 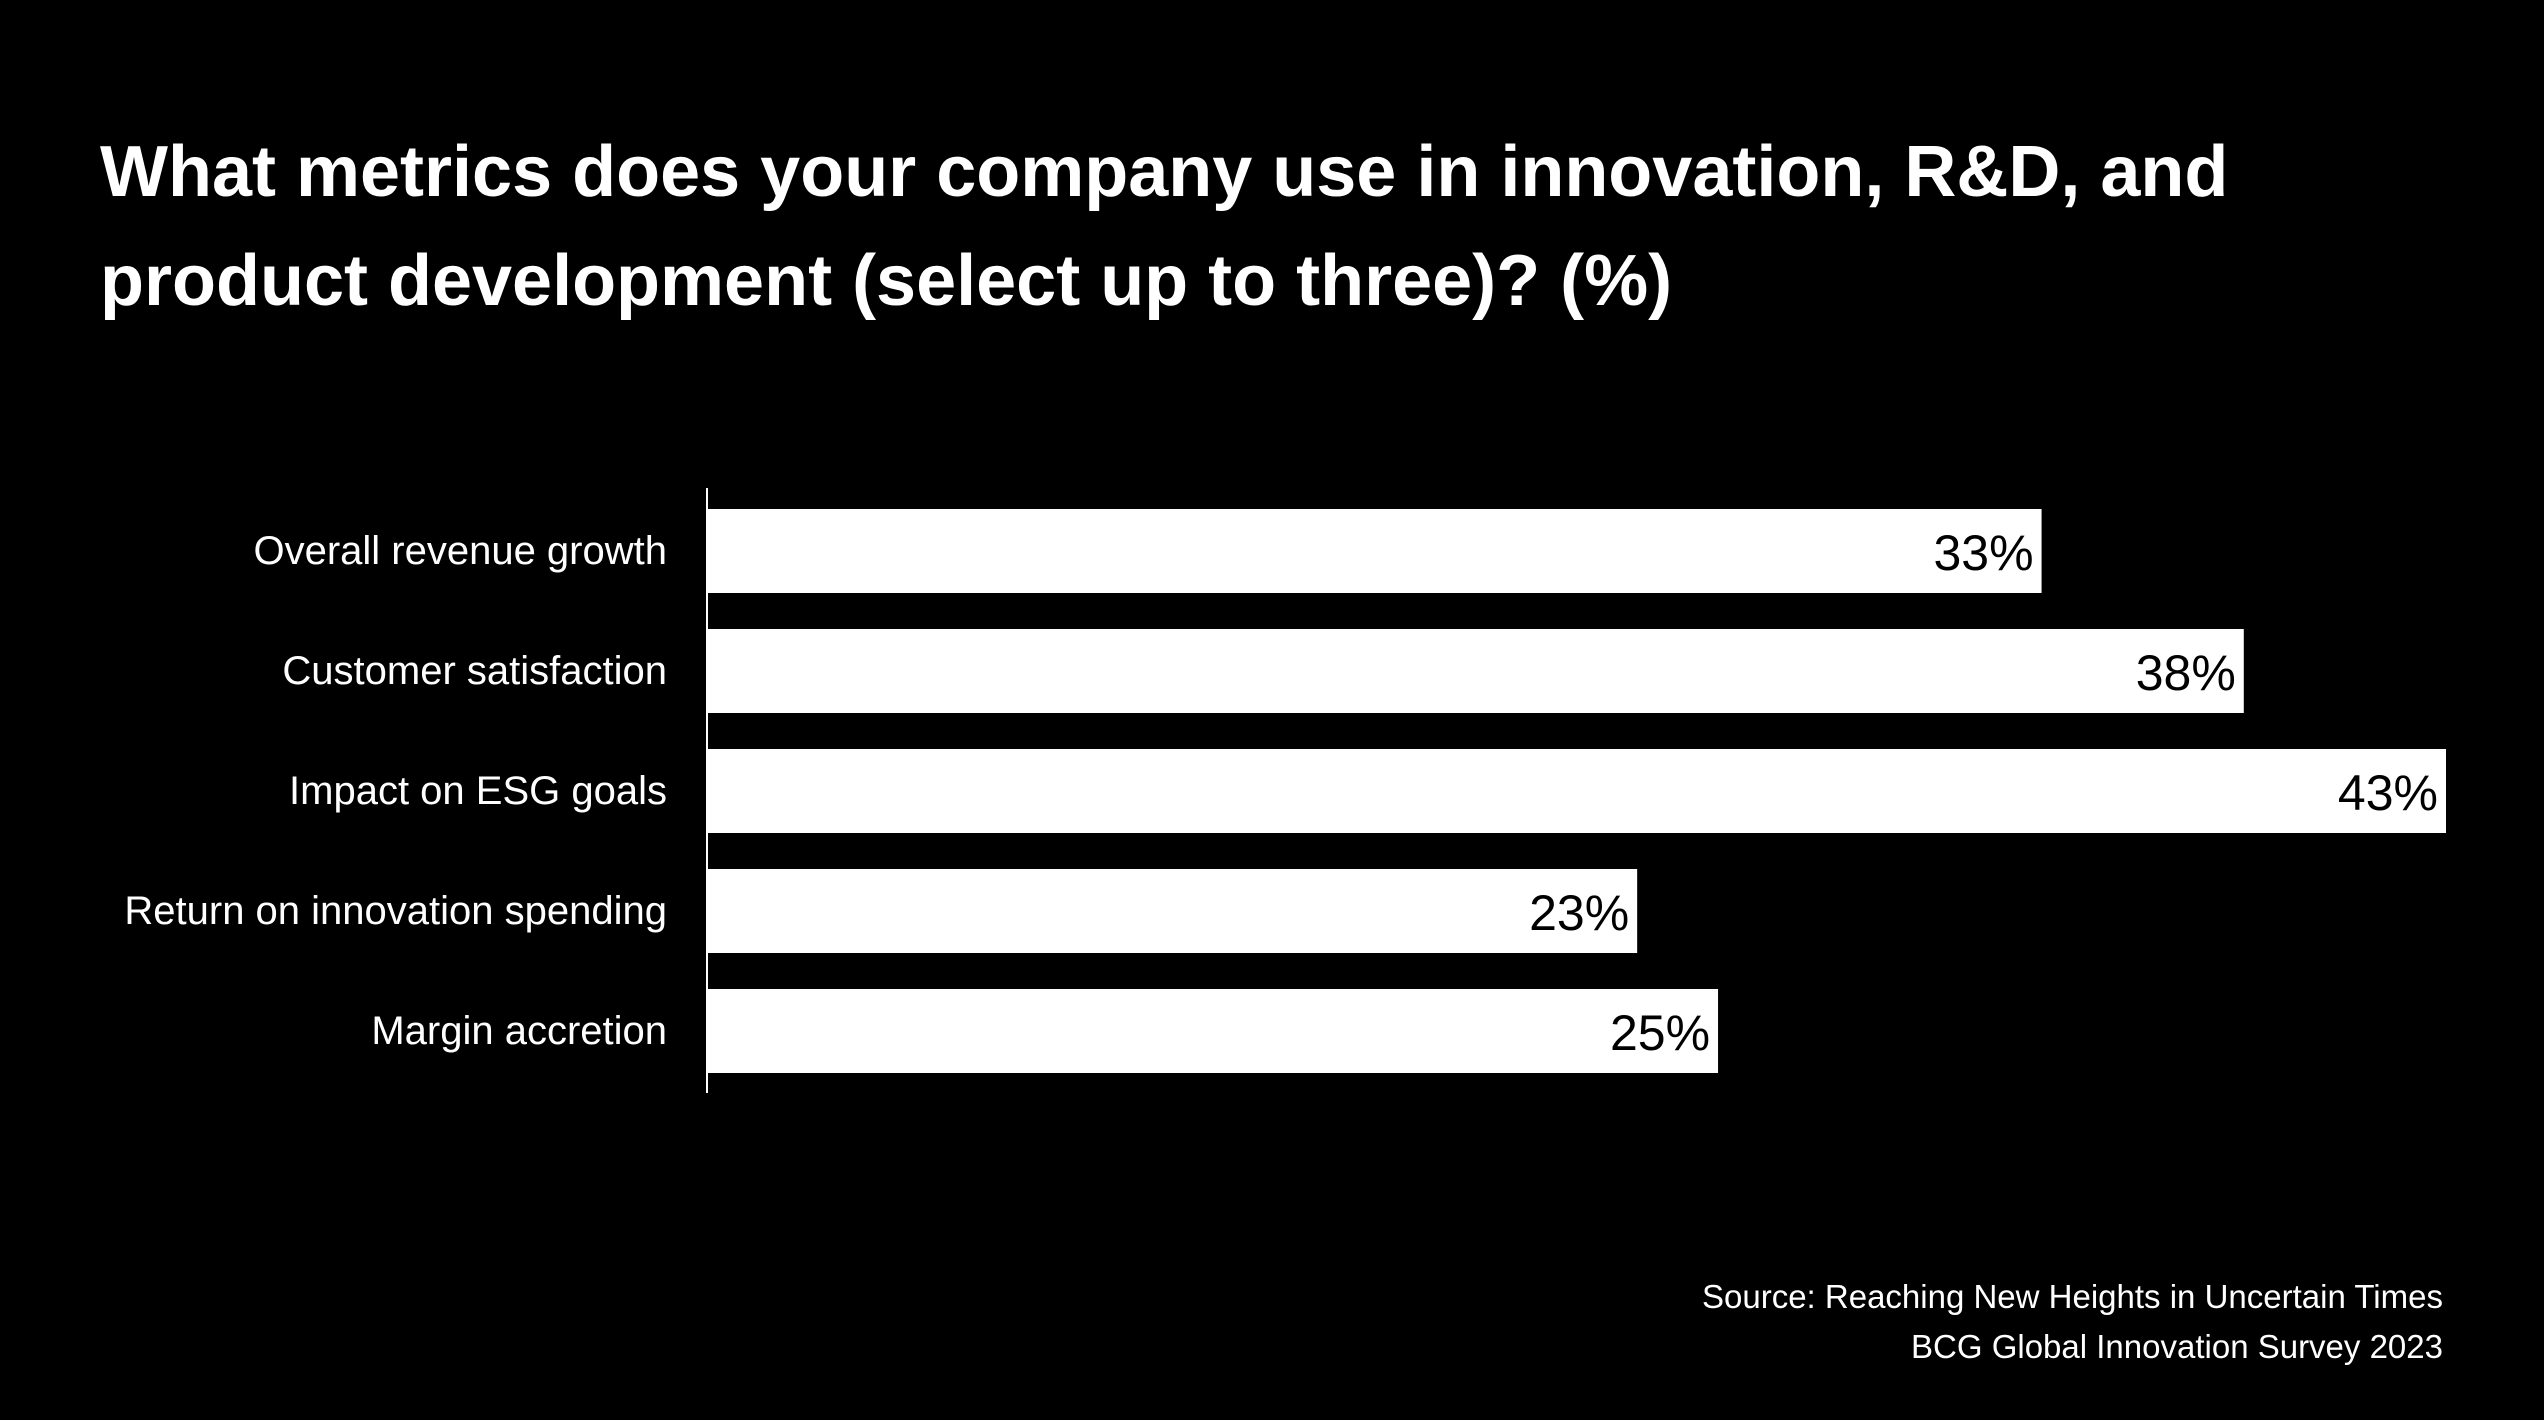 What do you see at coordinates (474, 671) in the screenshot?
I see `category-label: Customer satisfaction` at bounding box center [474, 671].